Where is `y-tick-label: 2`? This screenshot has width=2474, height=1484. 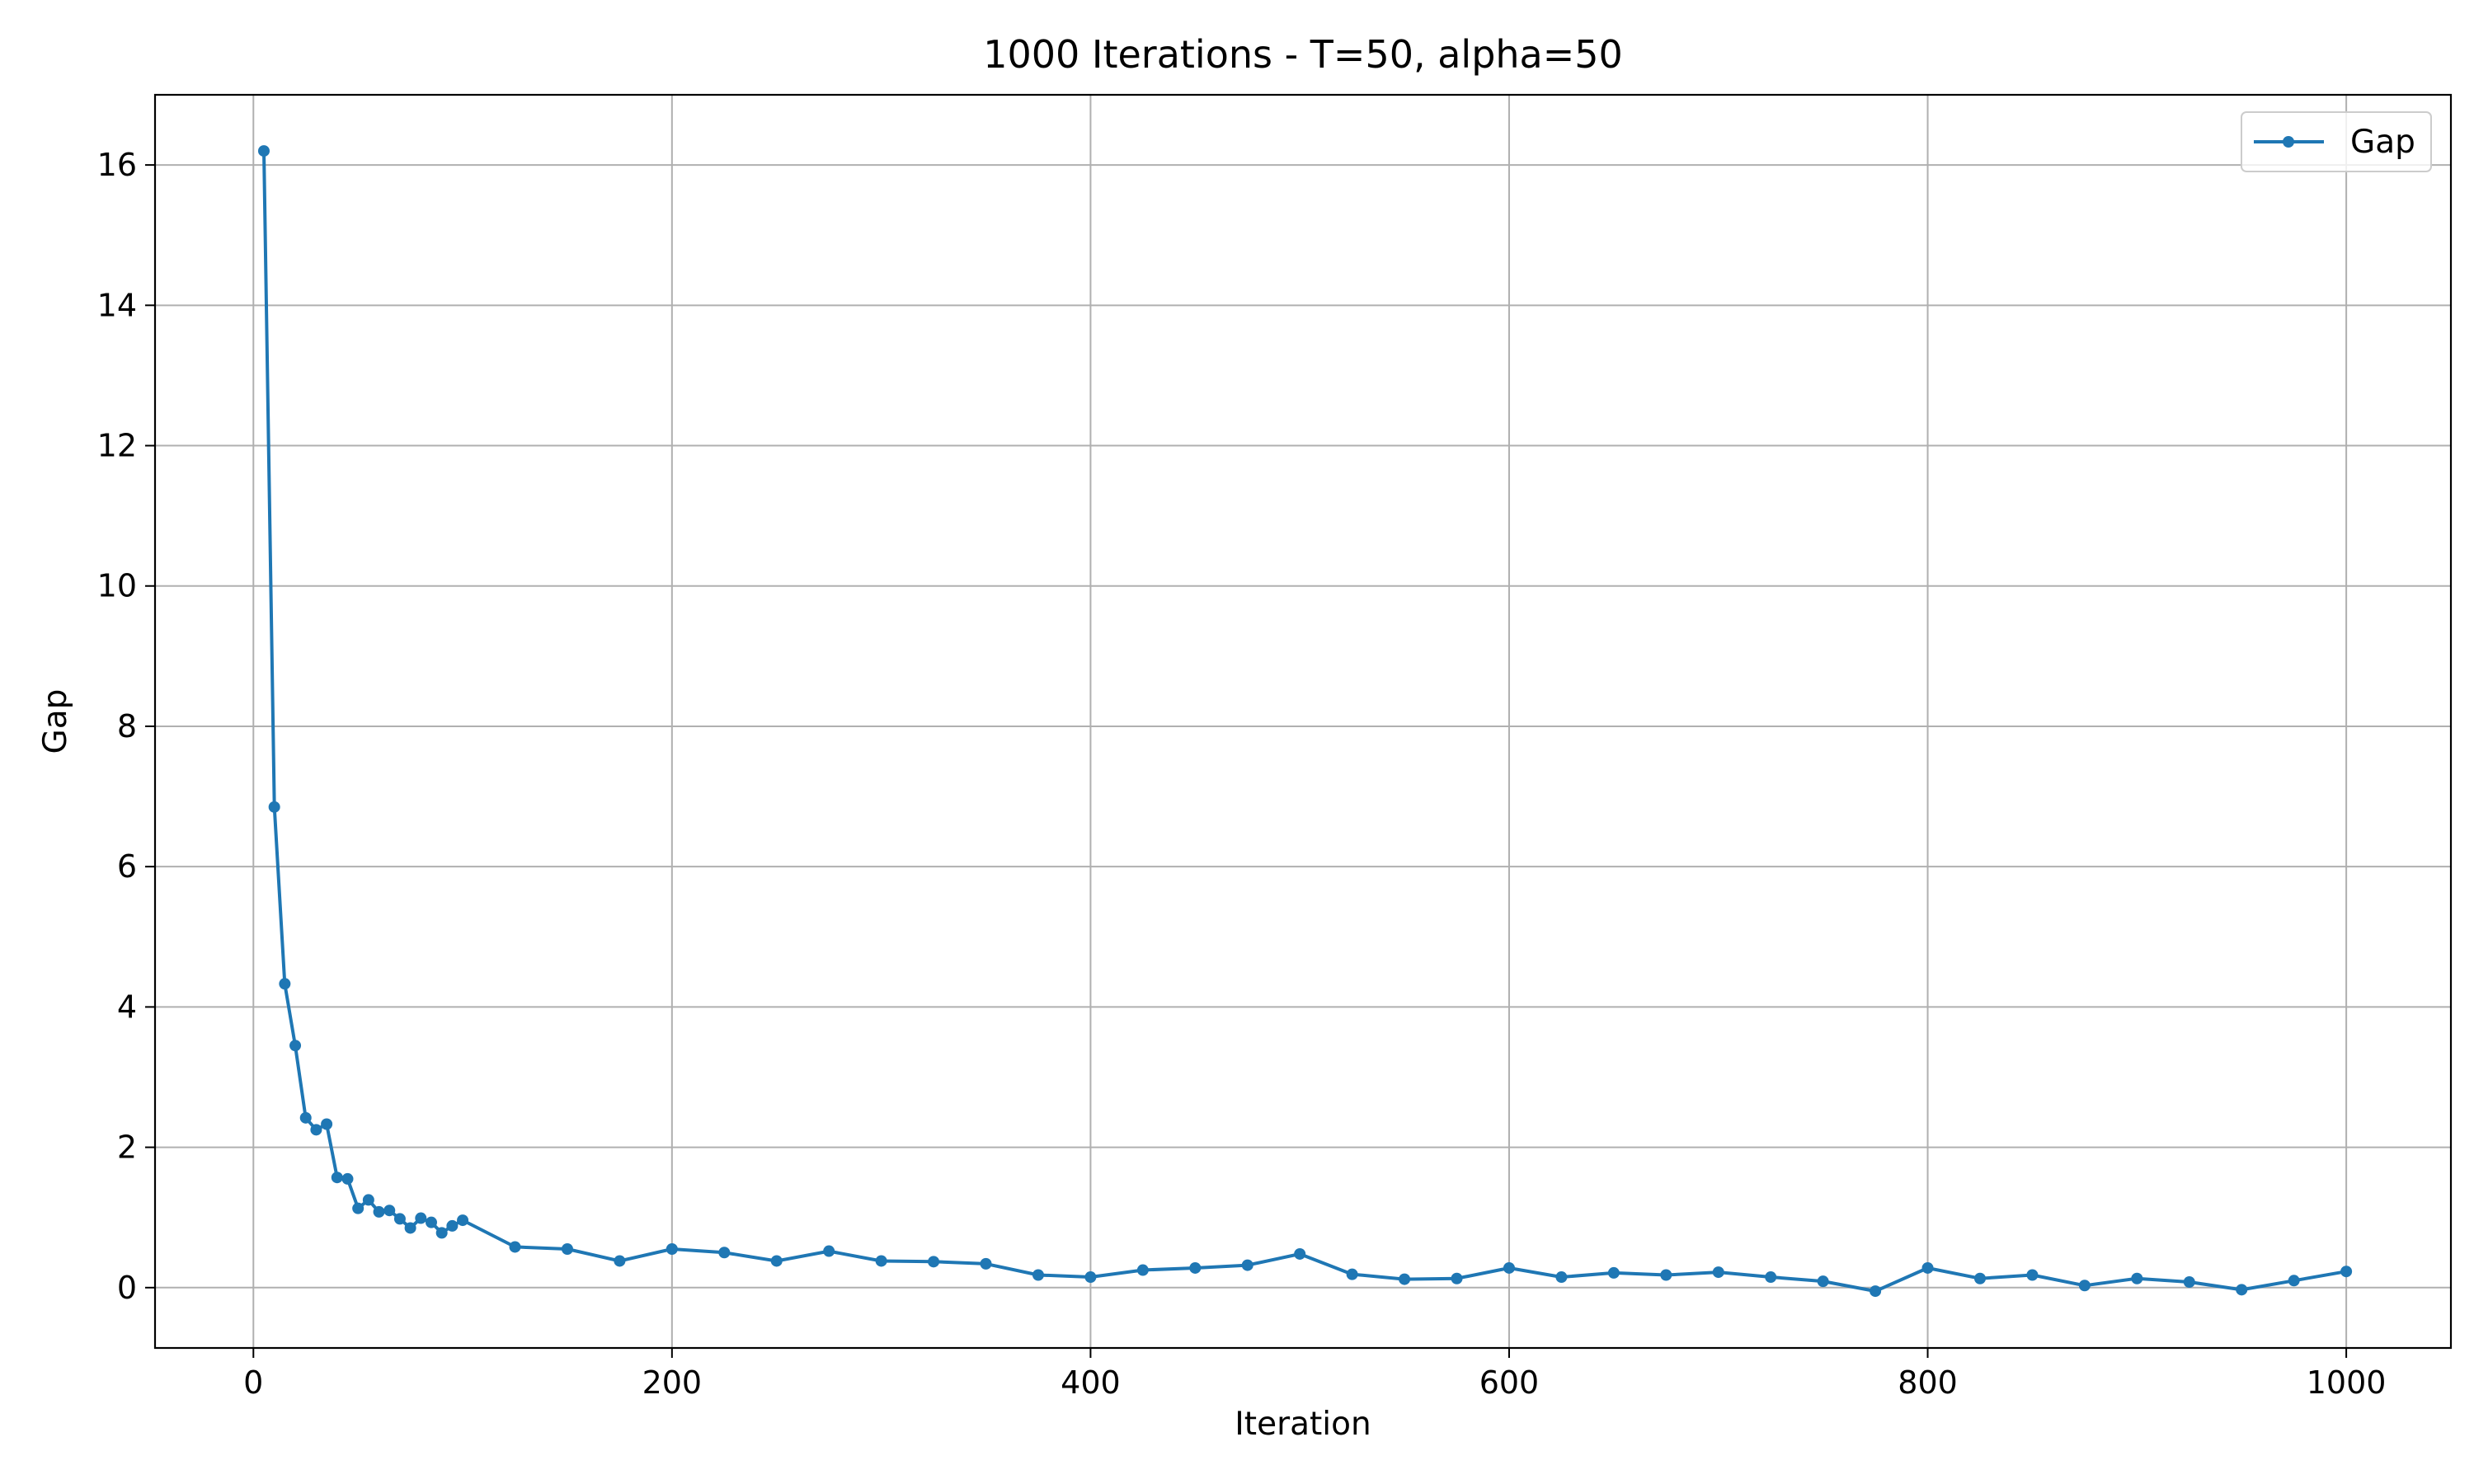
y-tick-label: 2 is located at coordinates (127, 1147).